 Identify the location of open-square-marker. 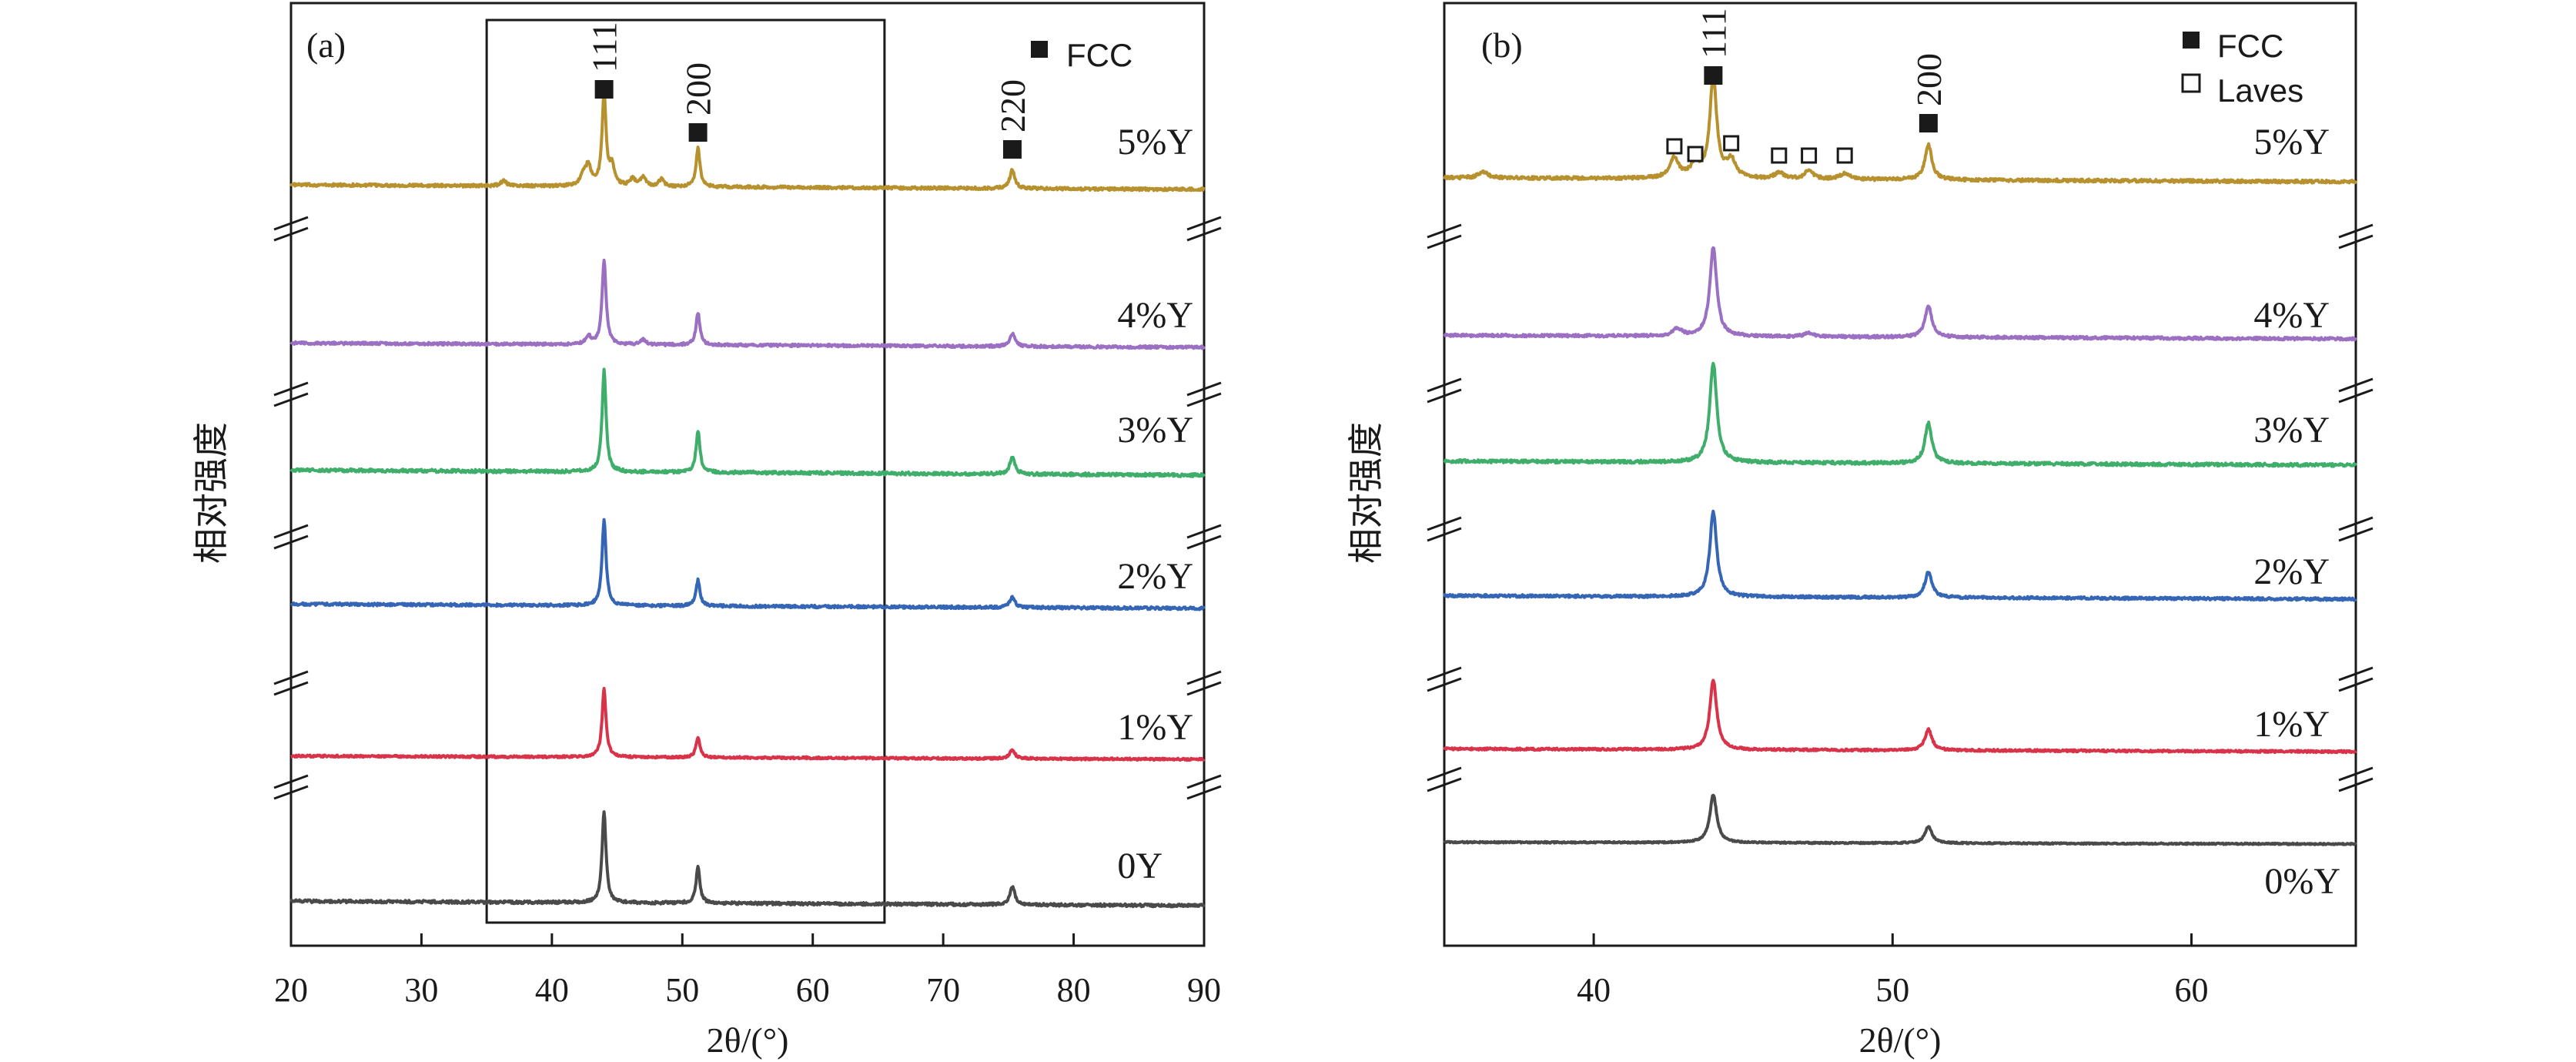
(2191, 83).